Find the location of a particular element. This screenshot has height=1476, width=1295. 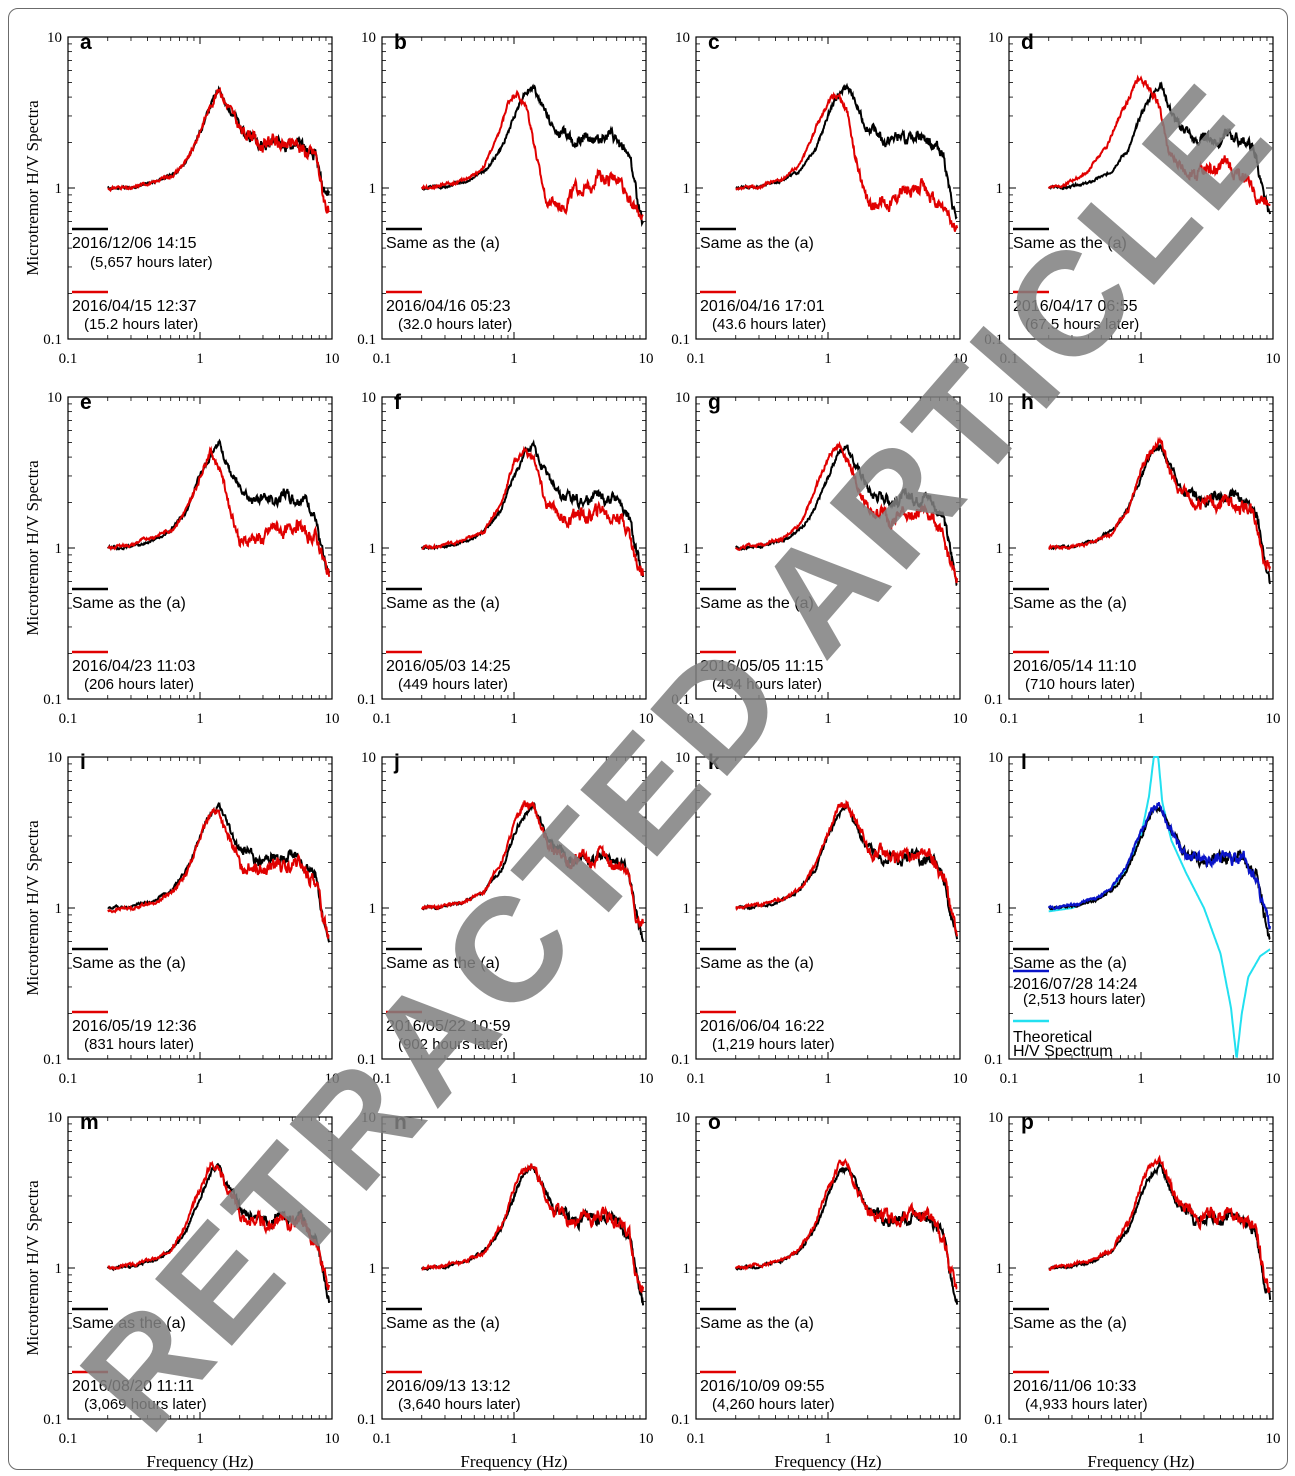

legend-sub-compare: (710 hours later) is located at coordinates (1080, 684).